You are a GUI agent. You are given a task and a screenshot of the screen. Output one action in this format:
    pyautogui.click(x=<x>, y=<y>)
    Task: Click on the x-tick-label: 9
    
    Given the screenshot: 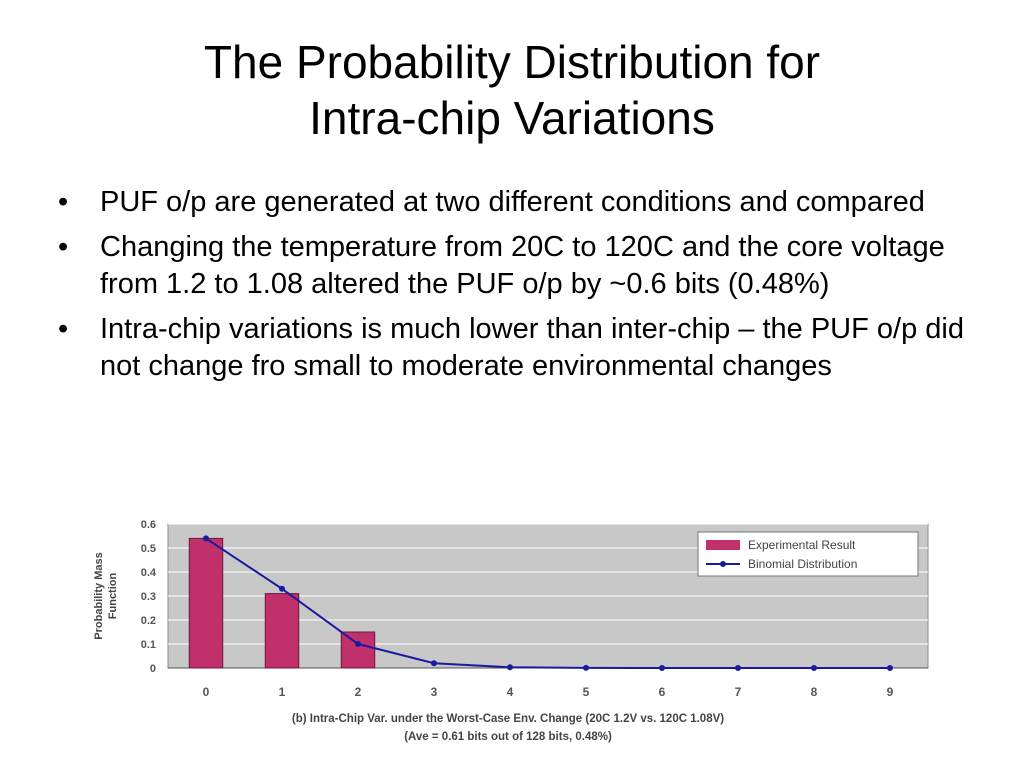 What is the action you would take?
    pyautogui.click(x=890, y=692)
    